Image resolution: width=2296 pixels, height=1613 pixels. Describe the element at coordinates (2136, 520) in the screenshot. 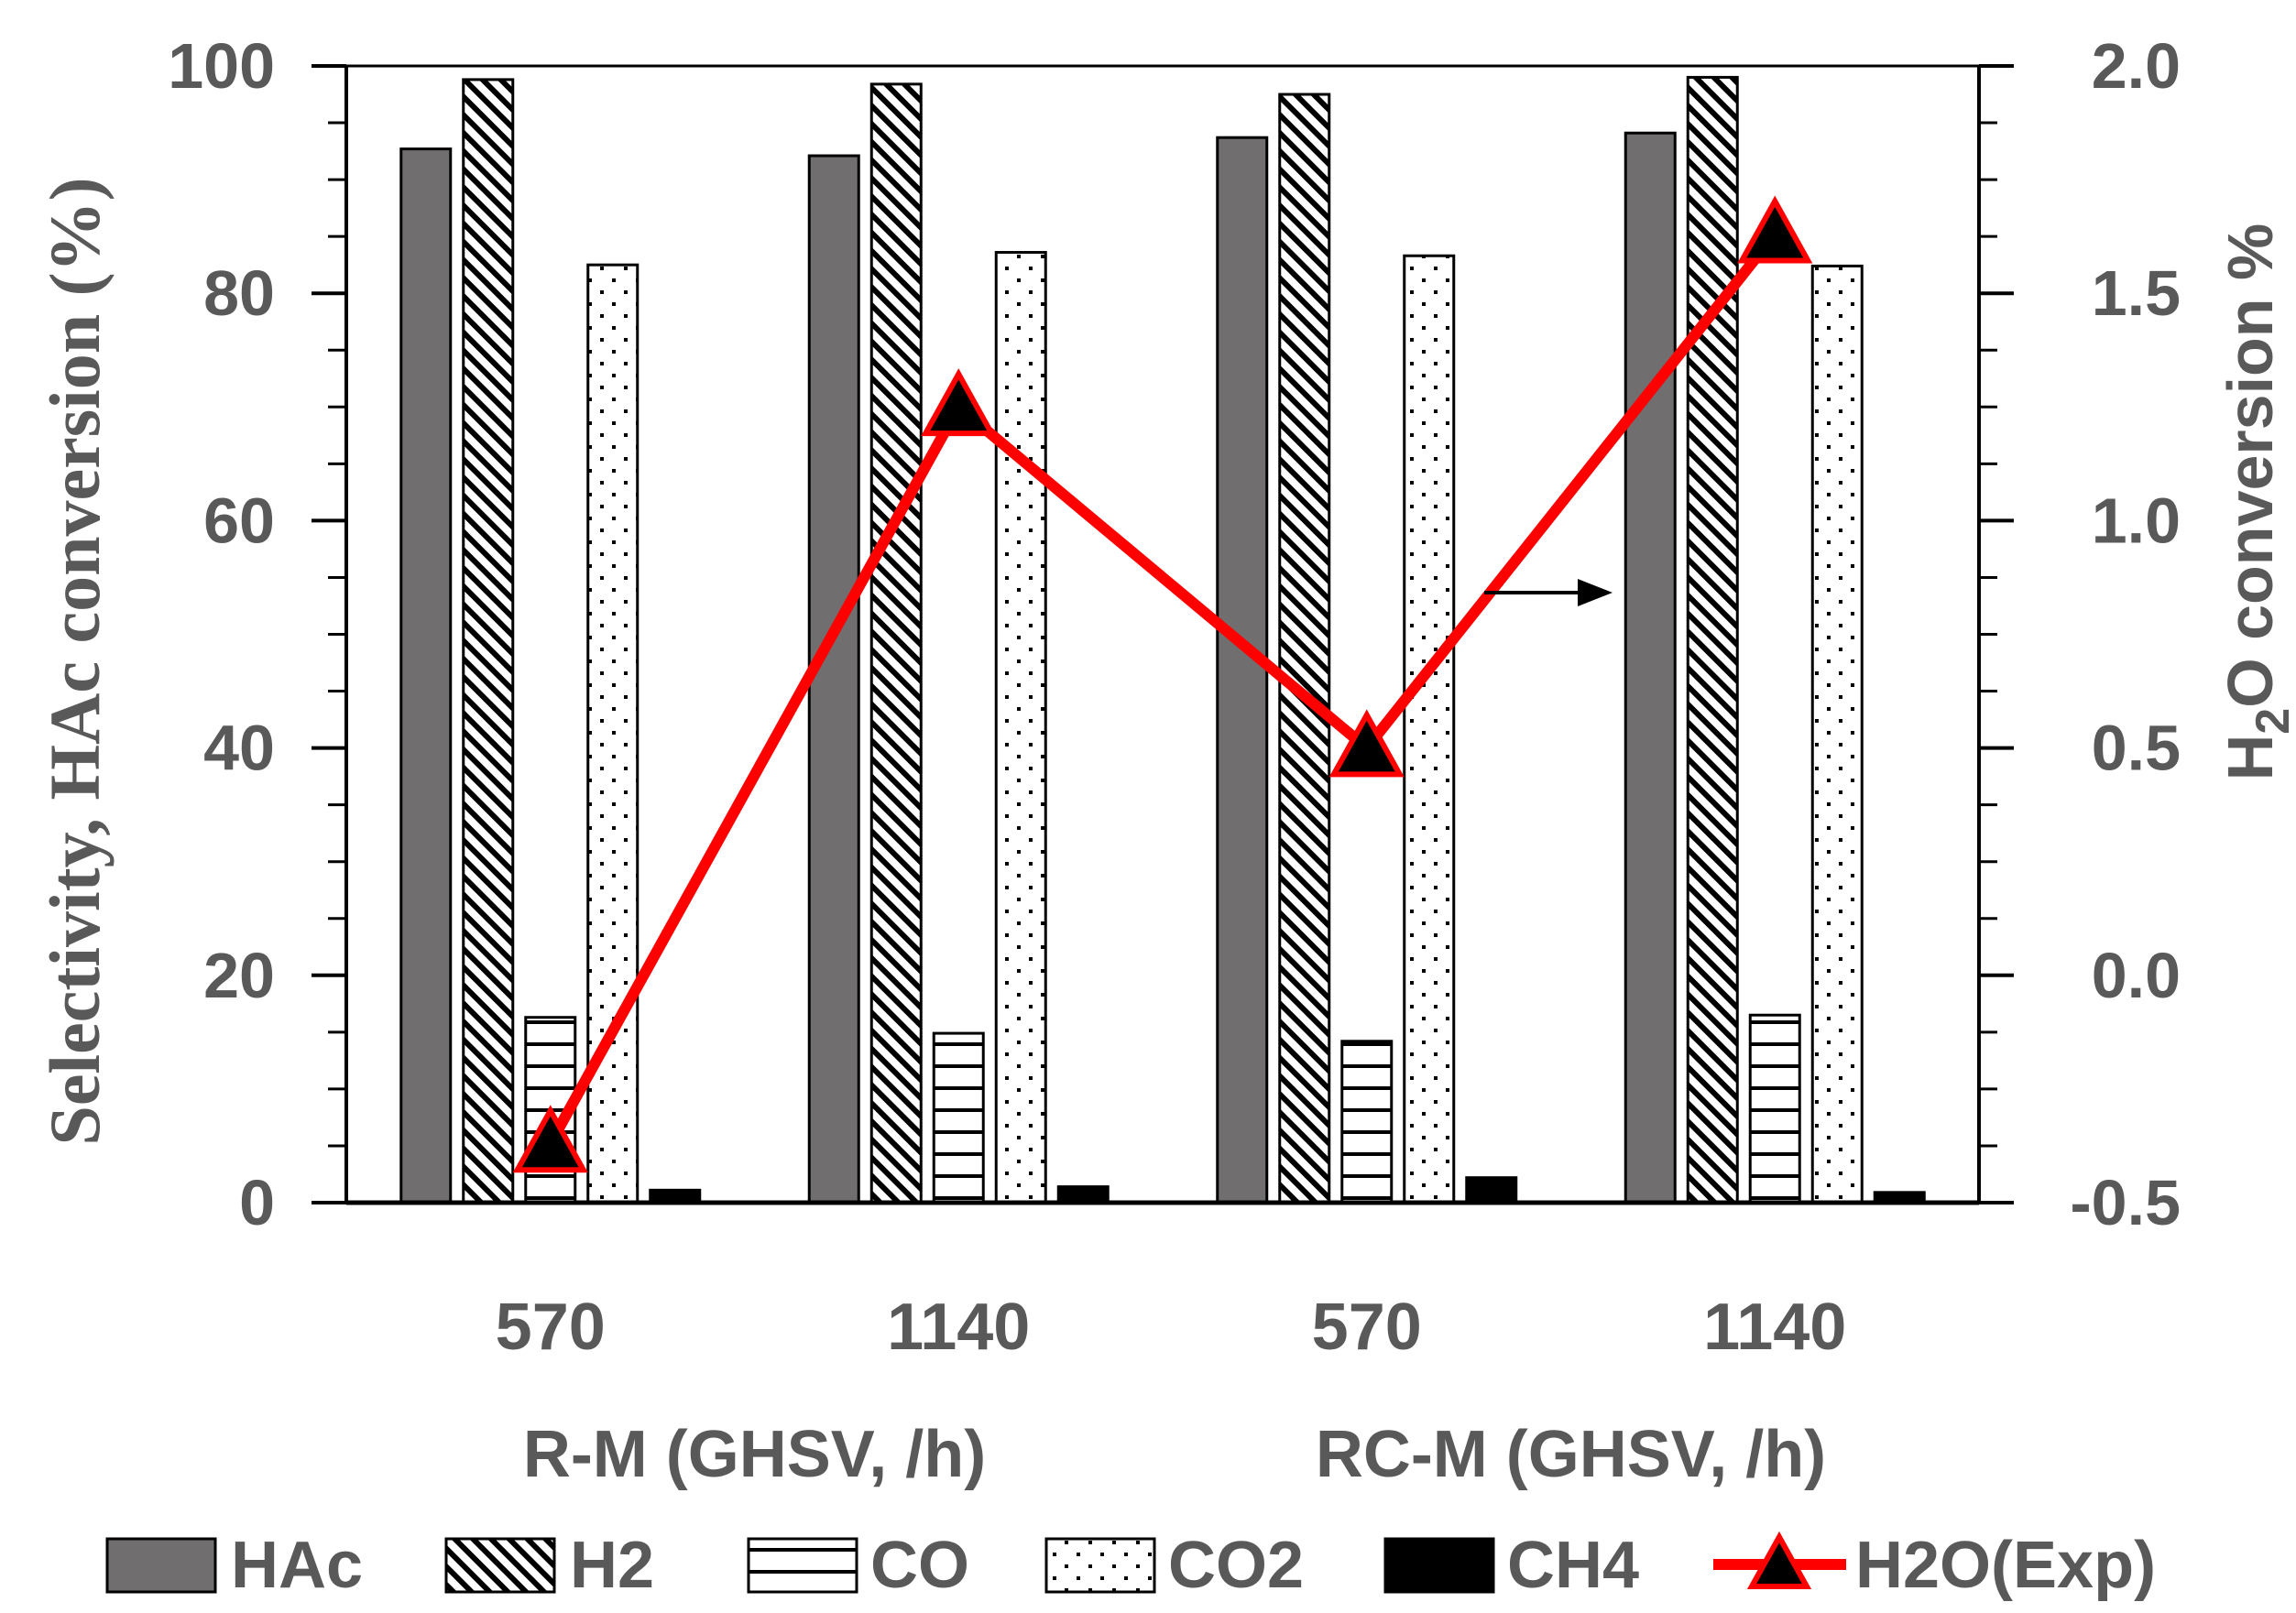

I see `y2-tick-label: 1.0` at that location.